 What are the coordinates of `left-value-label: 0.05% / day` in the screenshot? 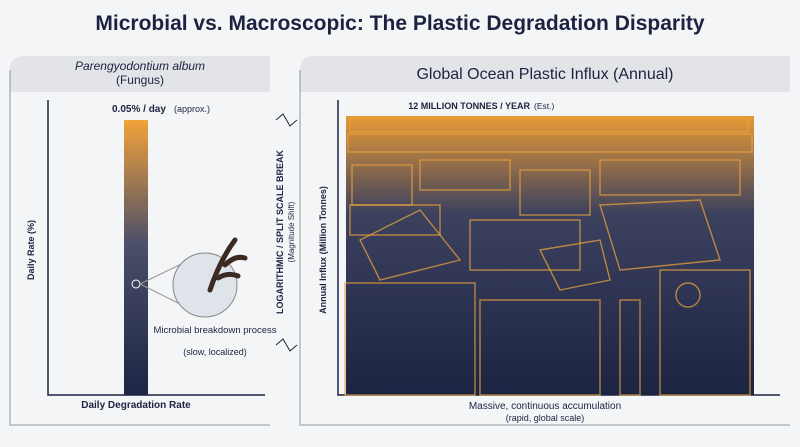 It's located at (139, 109).